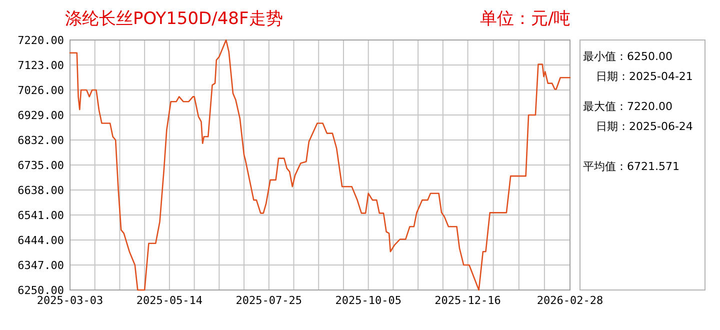  What do you see at coordinates (570, 300) in the screenshot?
I see `x-tick-label: 2026-02-28` at bounding box center [570, 300].